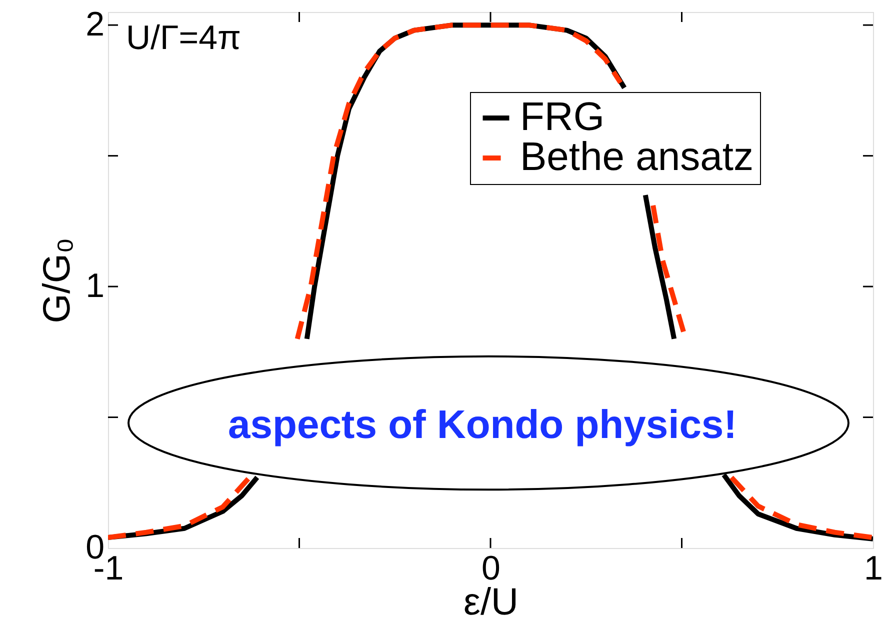 Image resolution: width=887 pixels, height=634 pixels. I want to click on annotation: aspects of Kondo physics!, so click(482, 425).